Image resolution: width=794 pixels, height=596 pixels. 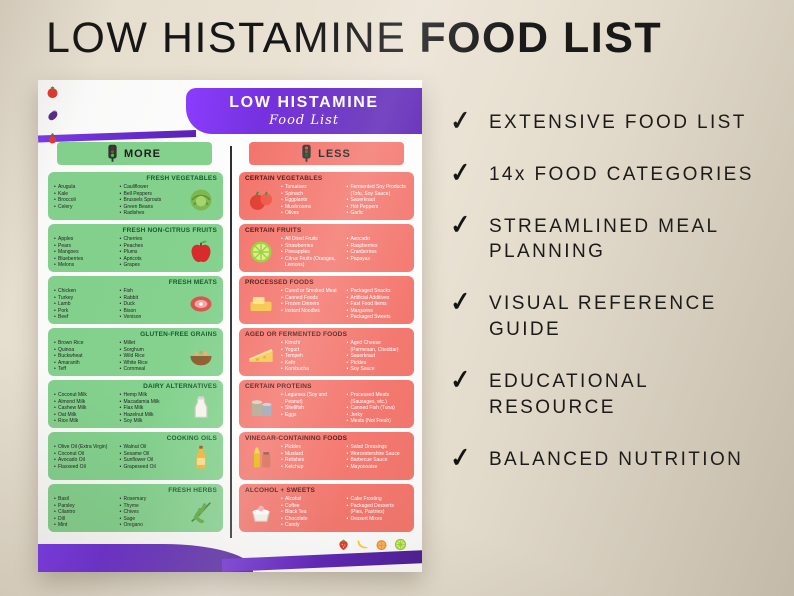 What do you see at coordinates (378, 207) in the screenshot?
I see `food-item: Hot Peppers` at bounding box center [378, 207].